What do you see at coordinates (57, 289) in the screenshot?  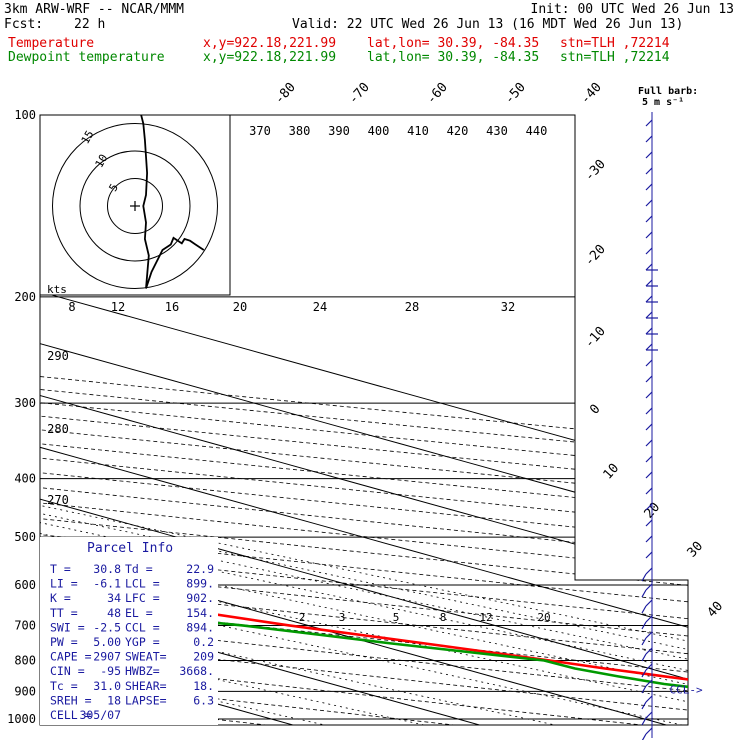 I see `hodograph-unit: kts` at bounding box center [57, 289].